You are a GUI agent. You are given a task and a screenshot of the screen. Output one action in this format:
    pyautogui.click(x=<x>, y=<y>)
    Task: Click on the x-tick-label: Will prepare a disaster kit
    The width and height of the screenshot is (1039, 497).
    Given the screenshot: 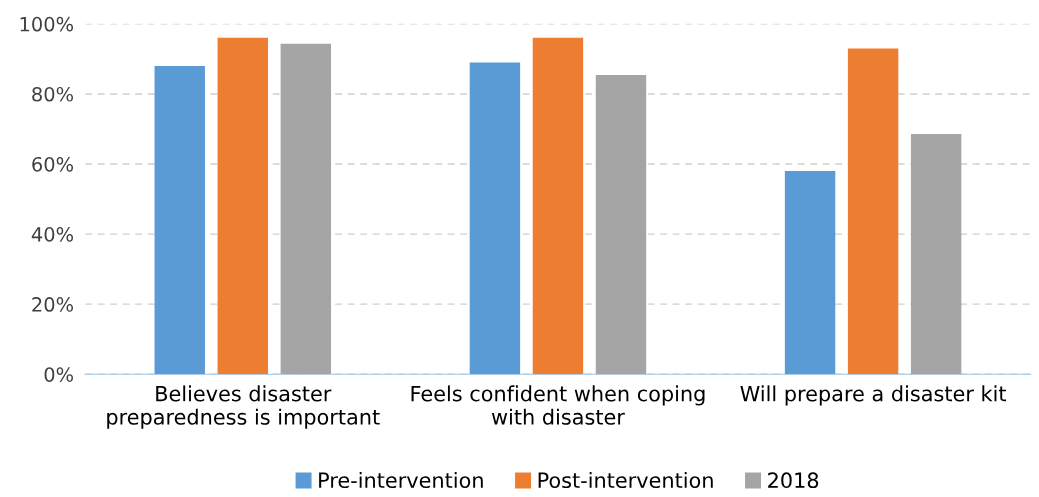 What is the action you would take?
    pyautogui.click(x=873, y=395)
    